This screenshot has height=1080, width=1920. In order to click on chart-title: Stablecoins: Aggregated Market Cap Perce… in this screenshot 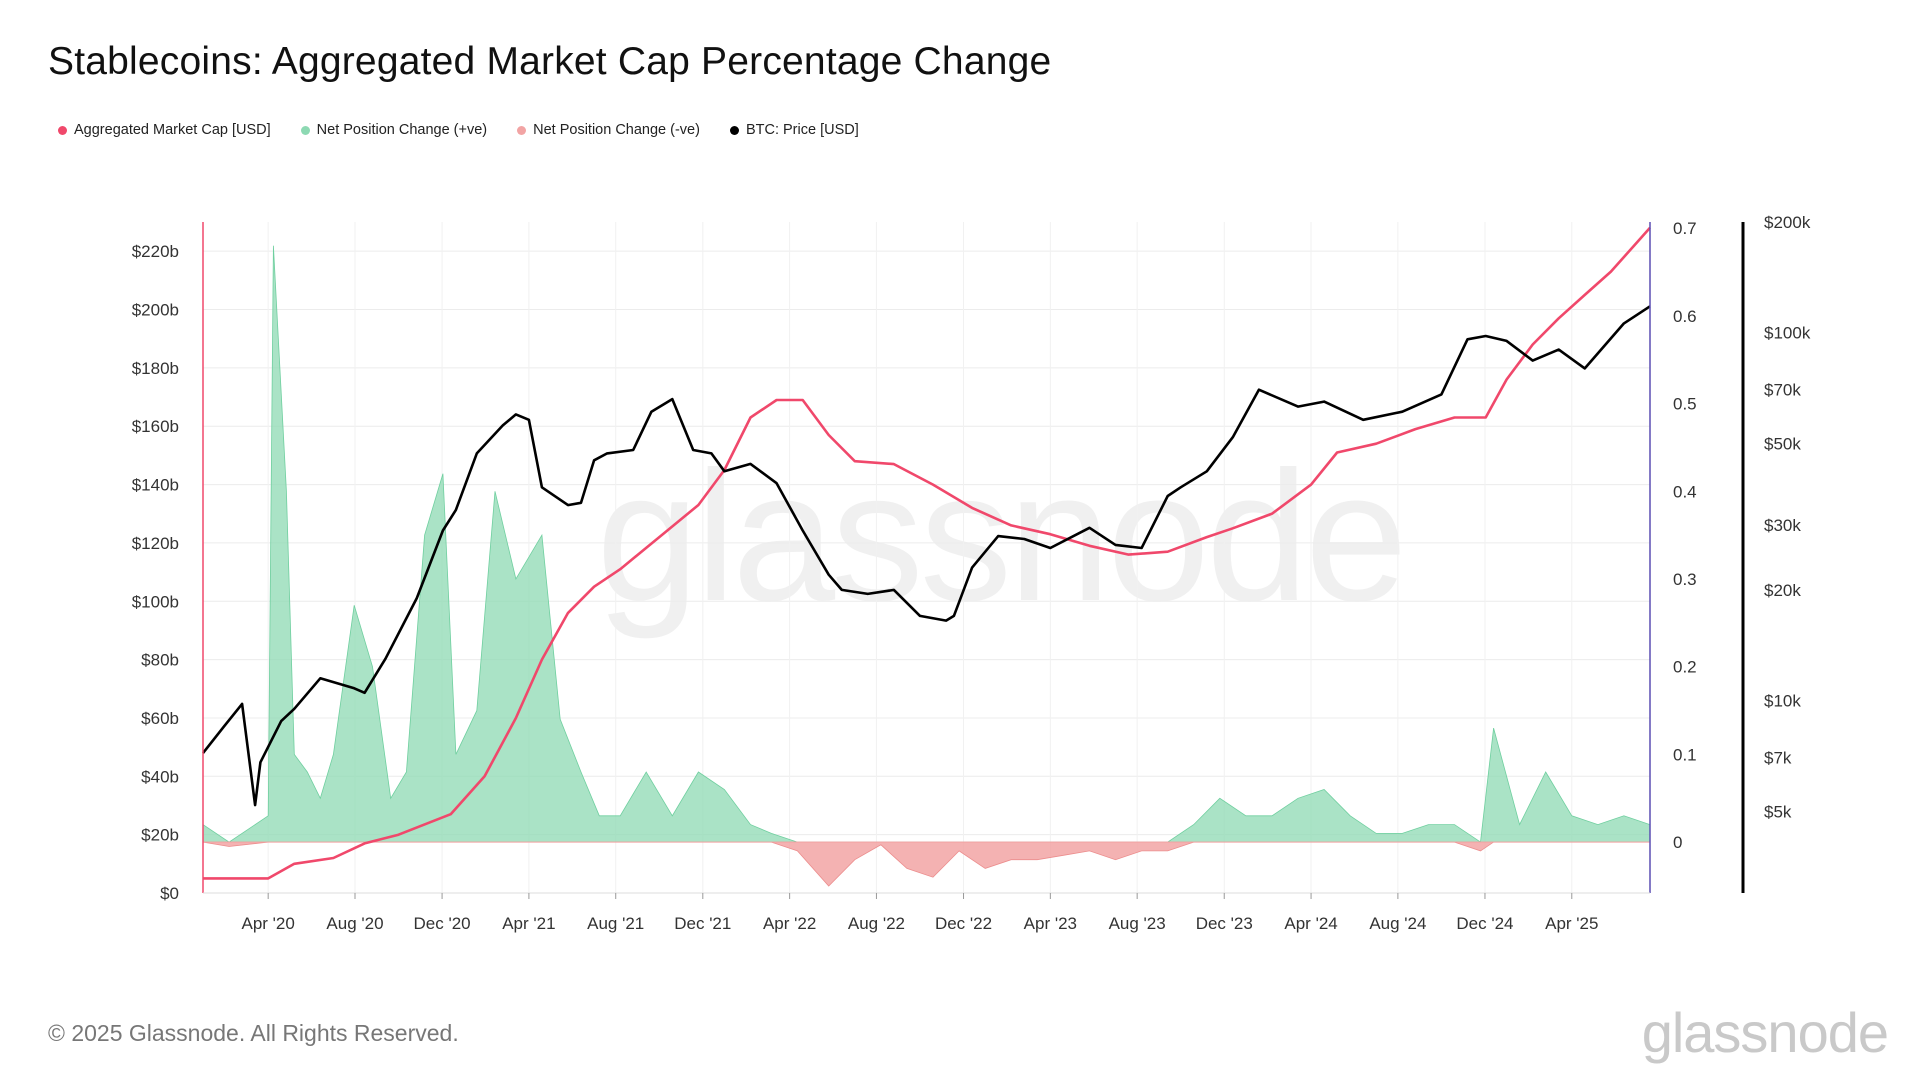, I will do `click(550, 61)`.